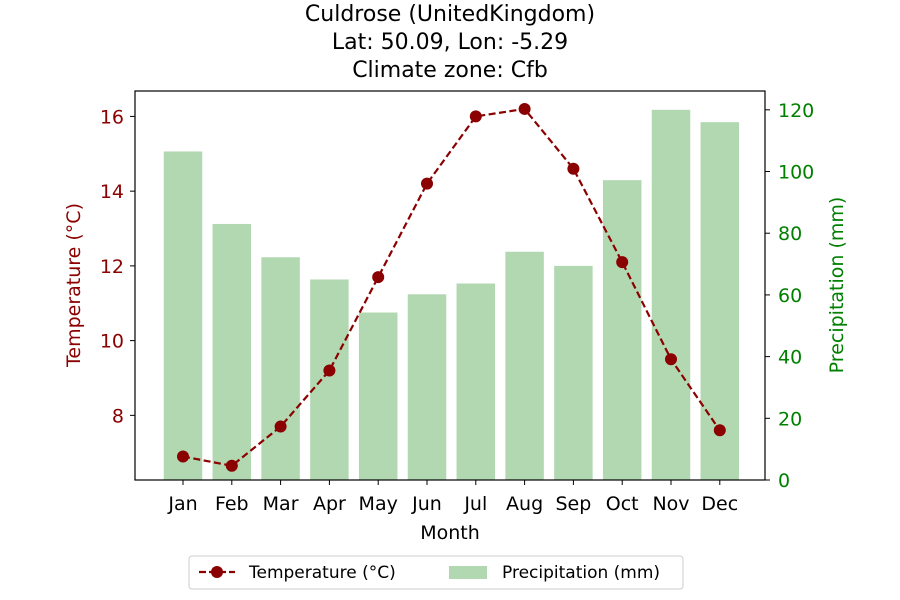 Image resolution: width=900 pixels, height=600 pixels. What do you see at coordinates (450, 14) in the screenshot?
I see `chart-title-line-1: Culdrose (UnitedKingdom)` at bounding box center [450, 14].